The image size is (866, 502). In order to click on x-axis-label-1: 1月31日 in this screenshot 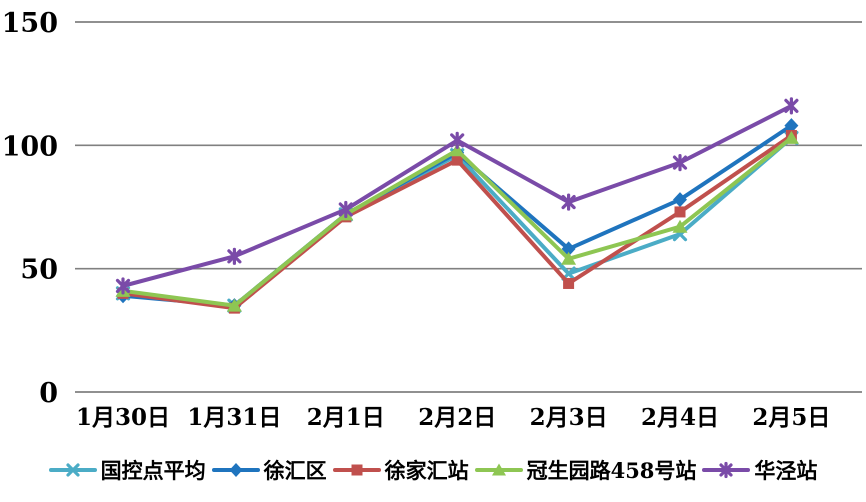, I will do `click(234, 417)`.